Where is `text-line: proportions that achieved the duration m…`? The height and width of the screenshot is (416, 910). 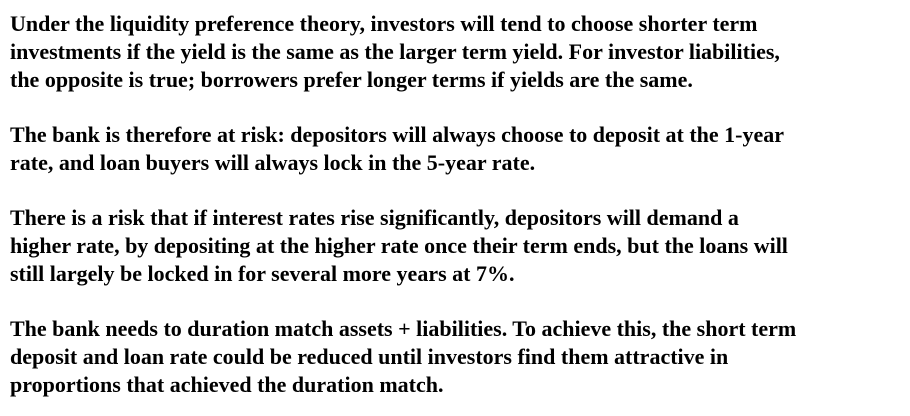 text-line: proportions that achieved the duration m… is located at coordinates (227, 384).